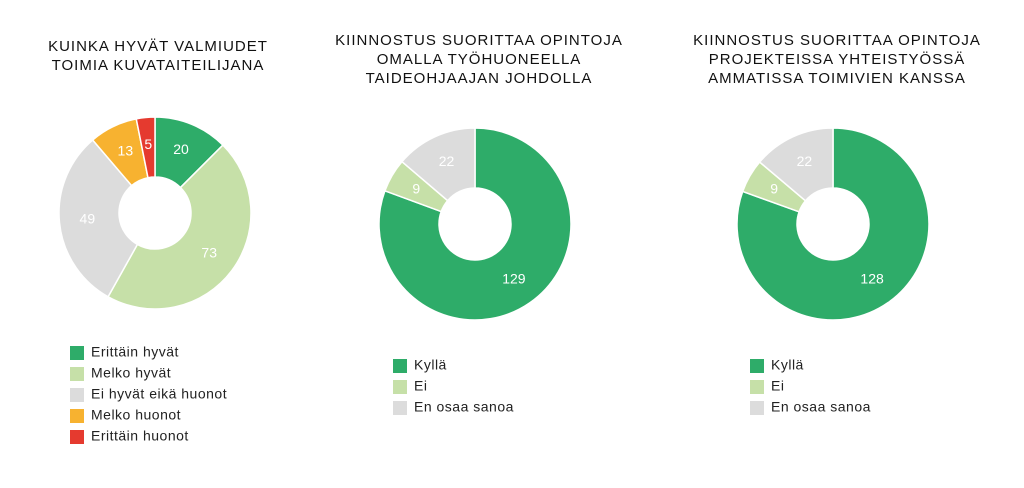  I want to click on chart-title: TAIDEOHJAAJAN JOHDOLLA, so click(479, 78).